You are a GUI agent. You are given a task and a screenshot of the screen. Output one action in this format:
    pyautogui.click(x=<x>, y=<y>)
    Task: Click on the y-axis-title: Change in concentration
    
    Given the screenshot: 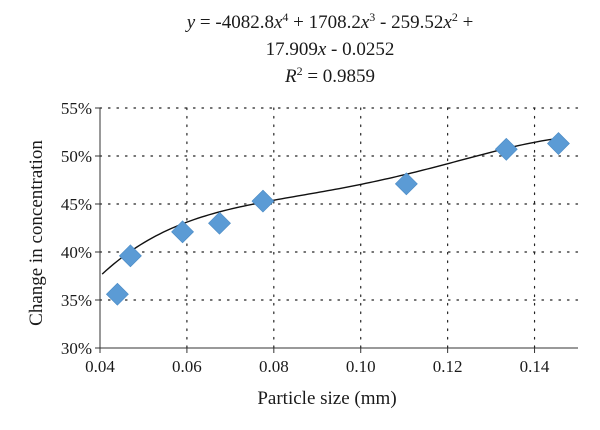 What is the action you would take?
    pyautogui.click(x=36, y=233)
    